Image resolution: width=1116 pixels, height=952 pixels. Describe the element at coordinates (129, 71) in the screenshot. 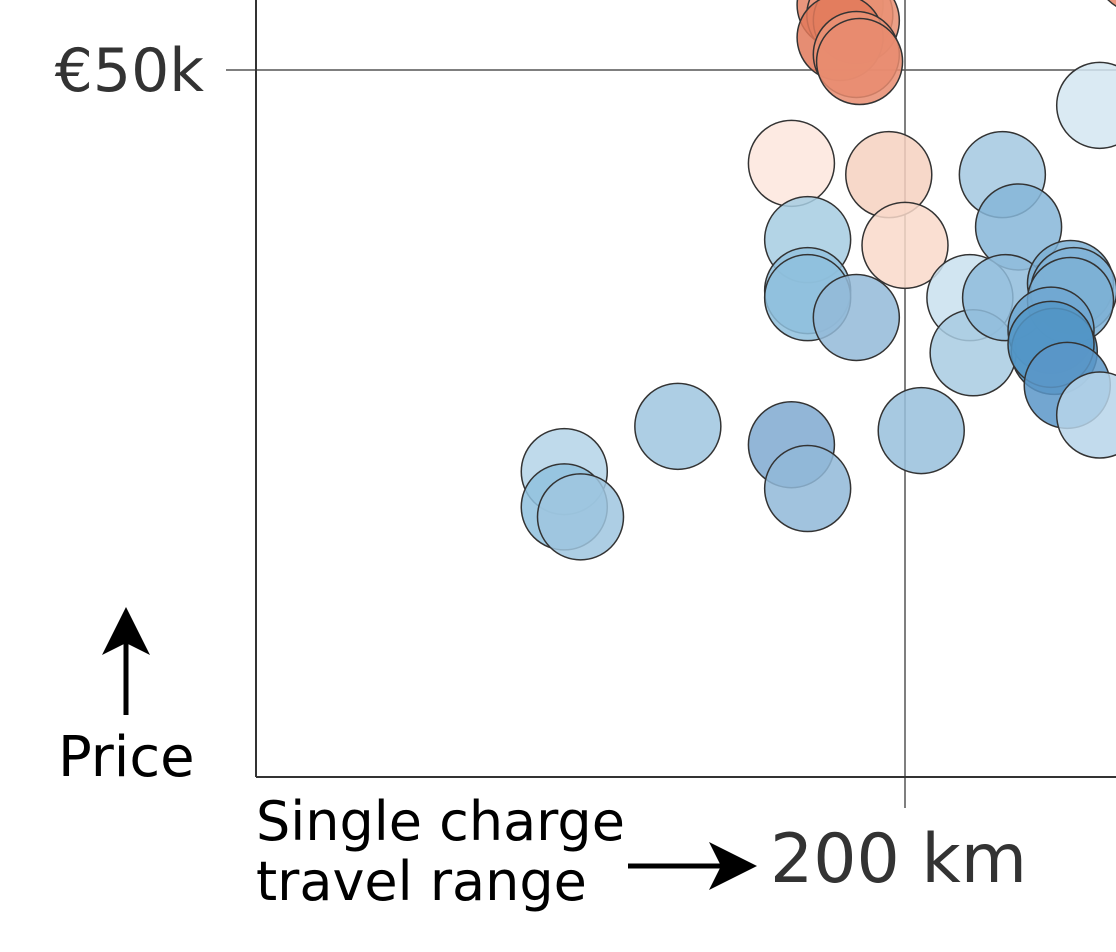

I see `y-tick-label: €50k` at that location.